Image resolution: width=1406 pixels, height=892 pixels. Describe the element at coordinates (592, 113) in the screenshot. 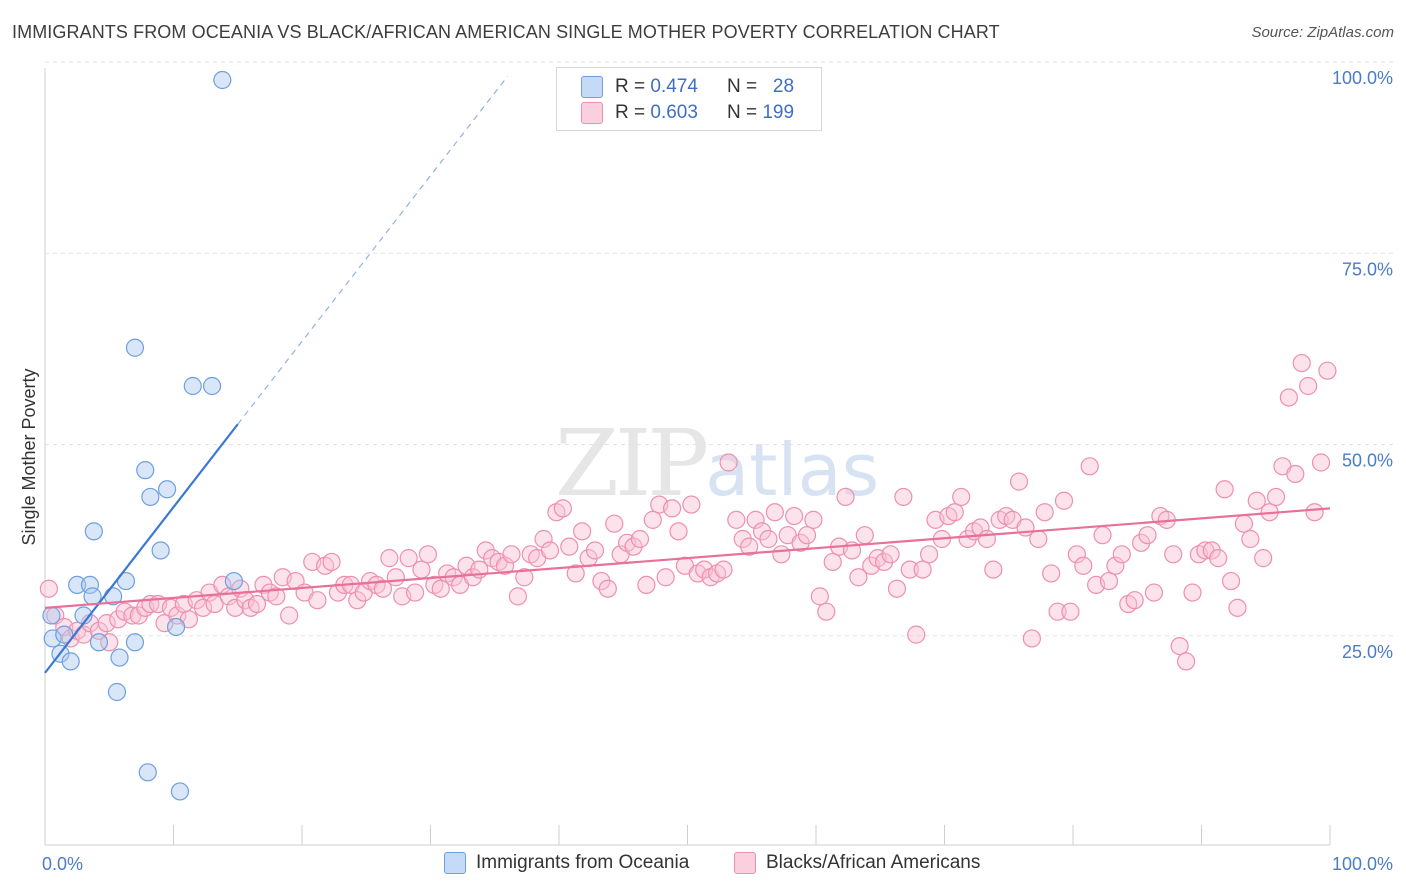

I see `legend-swatch-black` at that location.